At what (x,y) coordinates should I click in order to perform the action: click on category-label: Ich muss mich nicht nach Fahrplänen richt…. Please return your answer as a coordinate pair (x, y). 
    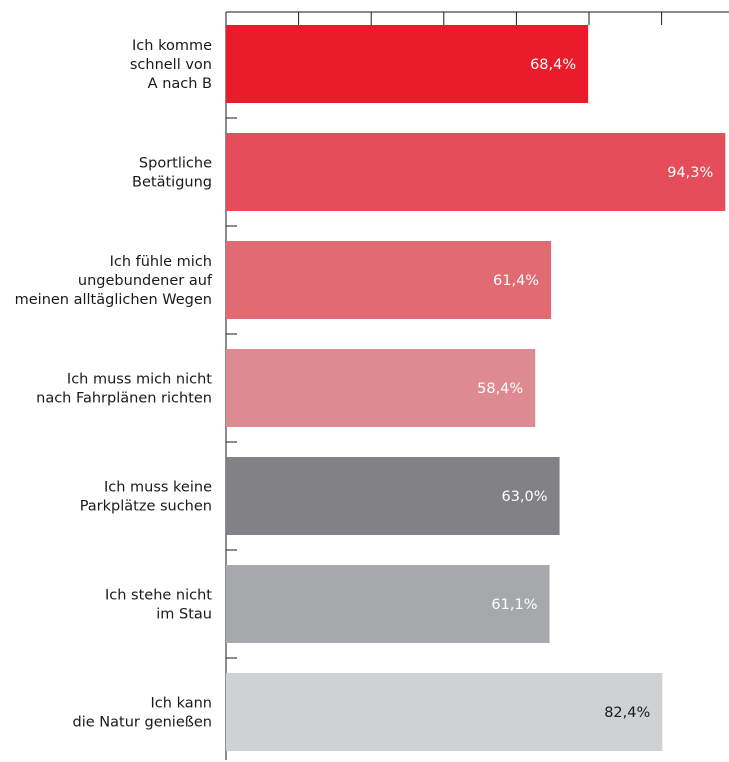
    Looking at the image, I should click on (124, 389).